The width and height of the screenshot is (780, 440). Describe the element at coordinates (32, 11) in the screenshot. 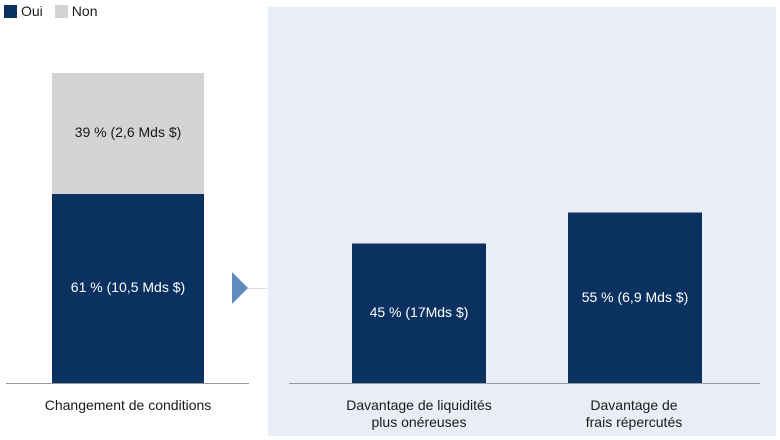

I see `legend-label-oui: Oui` at that location.